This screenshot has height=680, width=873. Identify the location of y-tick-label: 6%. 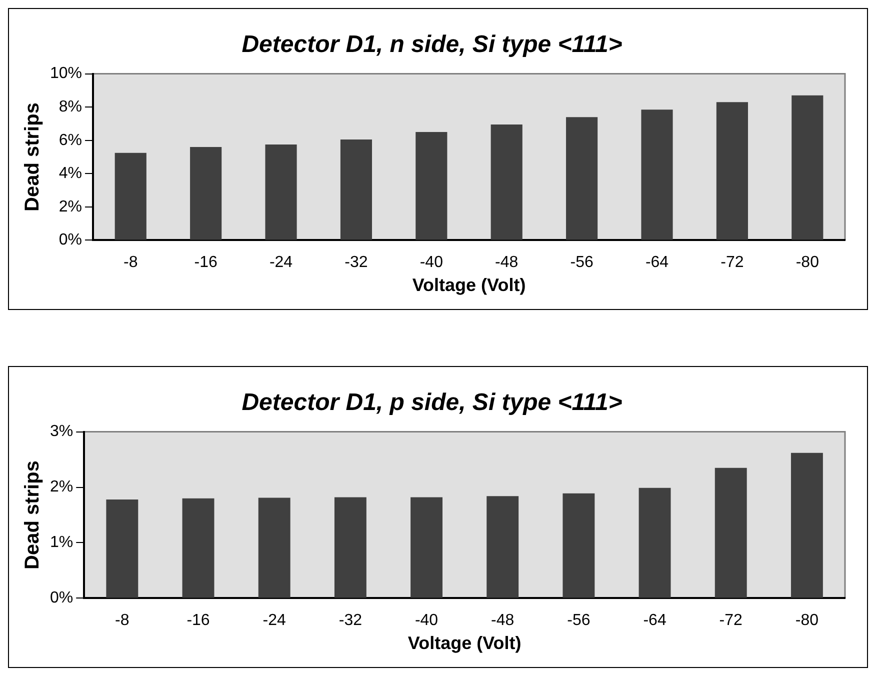
(70, 140).